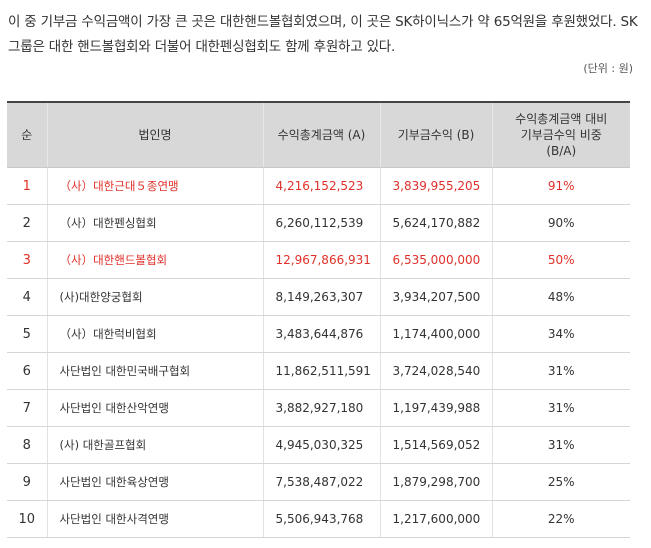 This screenshot has height=548, width=651. I want to click on cell-rank: 9, so click(27, 482).